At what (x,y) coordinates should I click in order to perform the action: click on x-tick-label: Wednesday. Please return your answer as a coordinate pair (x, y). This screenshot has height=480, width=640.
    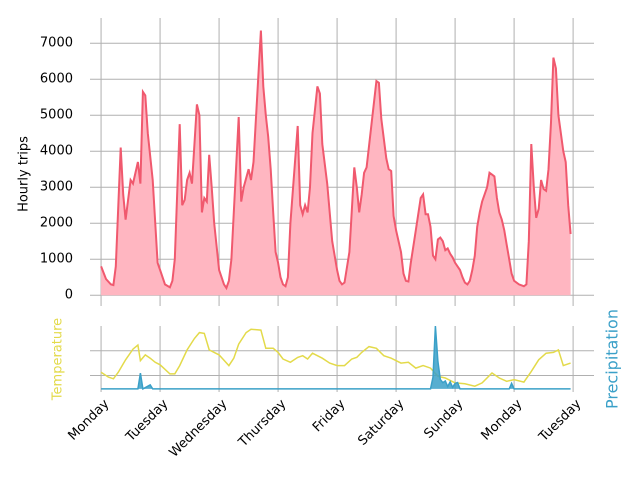
    Looking at the image, I should click on (199, 428).